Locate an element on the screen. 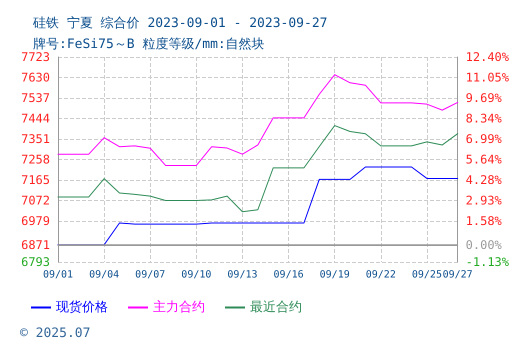 This screenshot has width=520, height=350. y2-tick-label: 5.64% is located at coordinates (484, 159).